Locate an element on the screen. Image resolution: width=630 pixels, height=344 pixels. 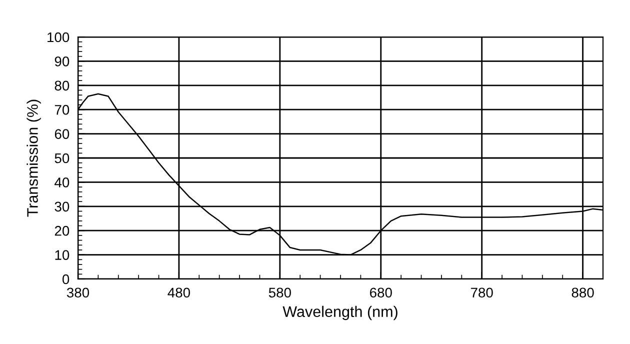
x-tick-label: 580 is located at coordinates (279, 293).